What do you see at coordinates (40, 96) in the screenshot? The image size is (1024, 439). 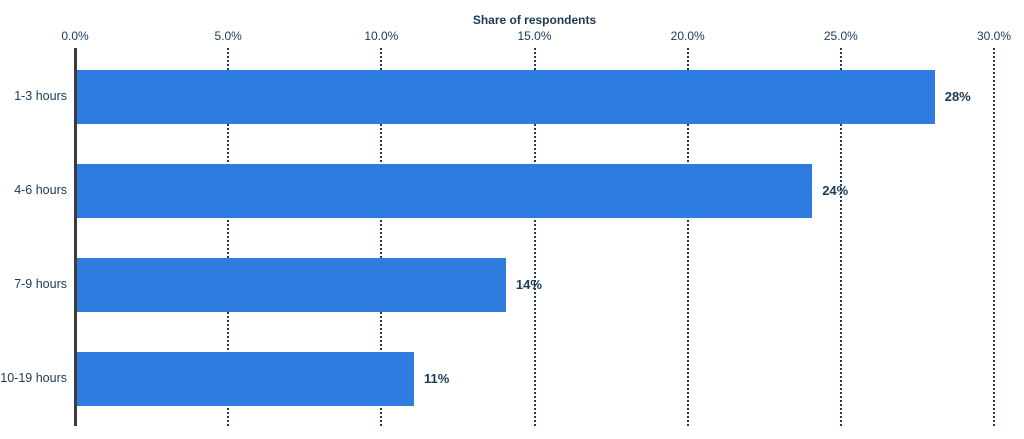 I see `category-label: 1-3 hours` at bounding box center [40, 96].